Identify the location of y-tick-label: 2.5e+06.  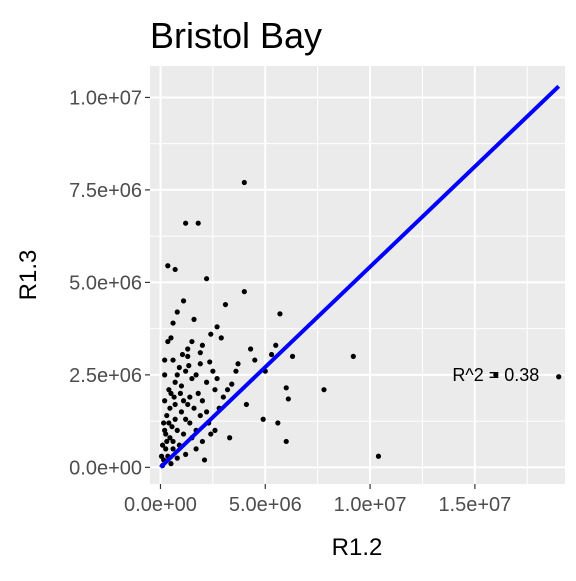
(105, 376).